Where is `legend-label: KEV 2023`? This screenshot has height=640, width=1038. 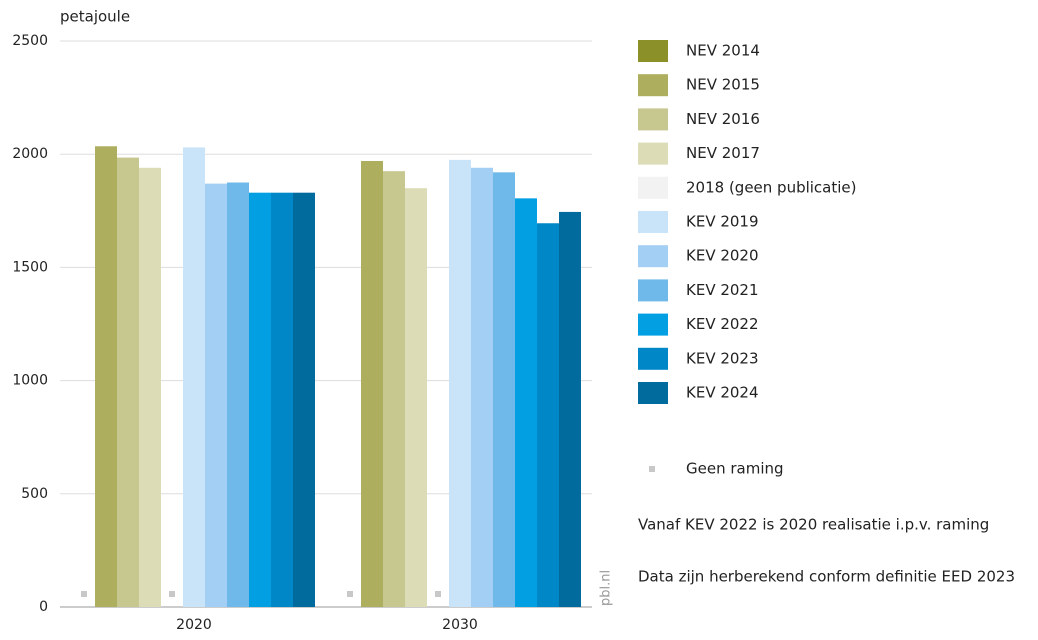 legend-label: KEV 2023 is located at coordinates (722, 358).